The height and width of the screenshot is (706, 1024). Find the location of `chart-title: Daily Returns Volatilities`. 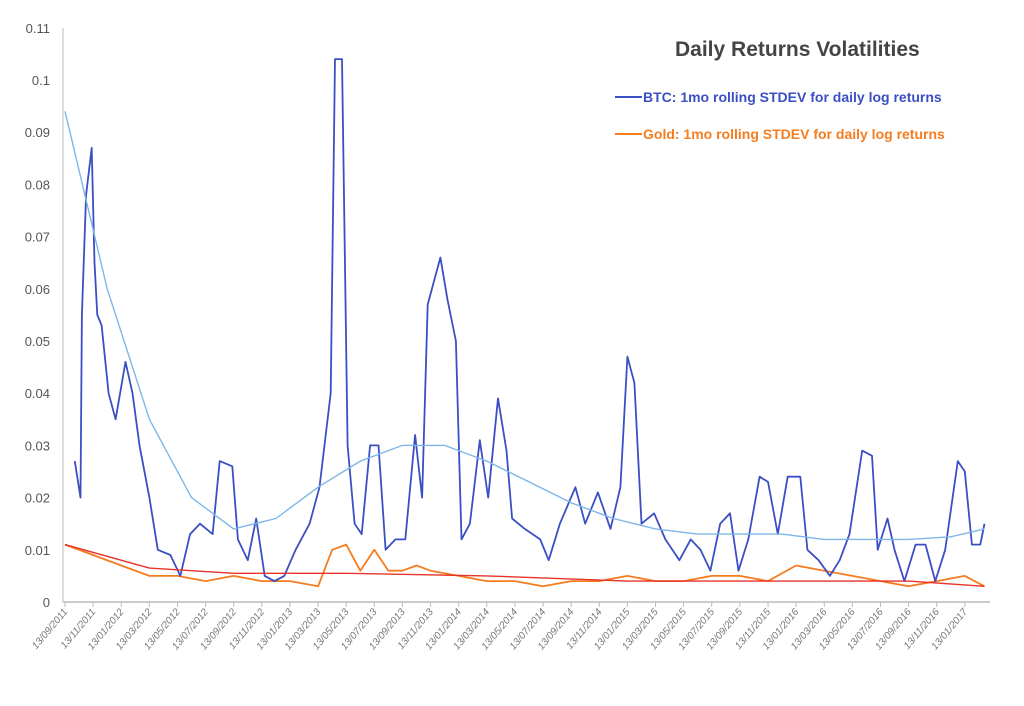

chart-title: Daily Returns Volatilities is located at coordinates (797, 49).